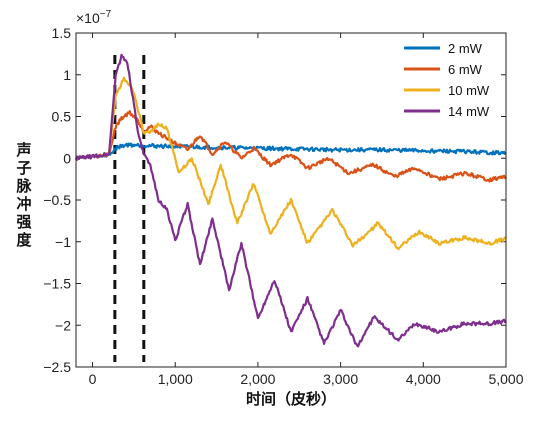 The image size is (558, 422). I want to click on y-tick-label: −2, so click(63, 325).